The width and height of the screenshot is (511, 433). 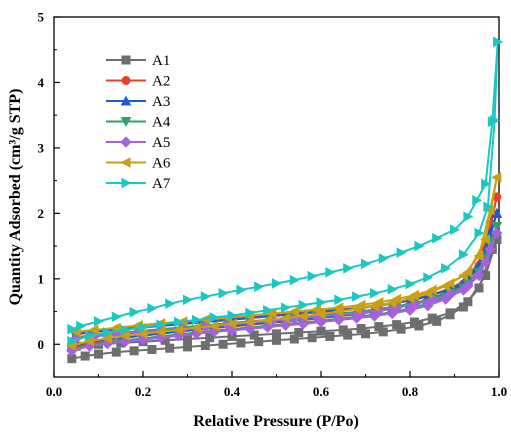 What do you see at coordinates (161, 82) in the screenshot?
I see `legend-label: A2` at bounding box center [161, 82].